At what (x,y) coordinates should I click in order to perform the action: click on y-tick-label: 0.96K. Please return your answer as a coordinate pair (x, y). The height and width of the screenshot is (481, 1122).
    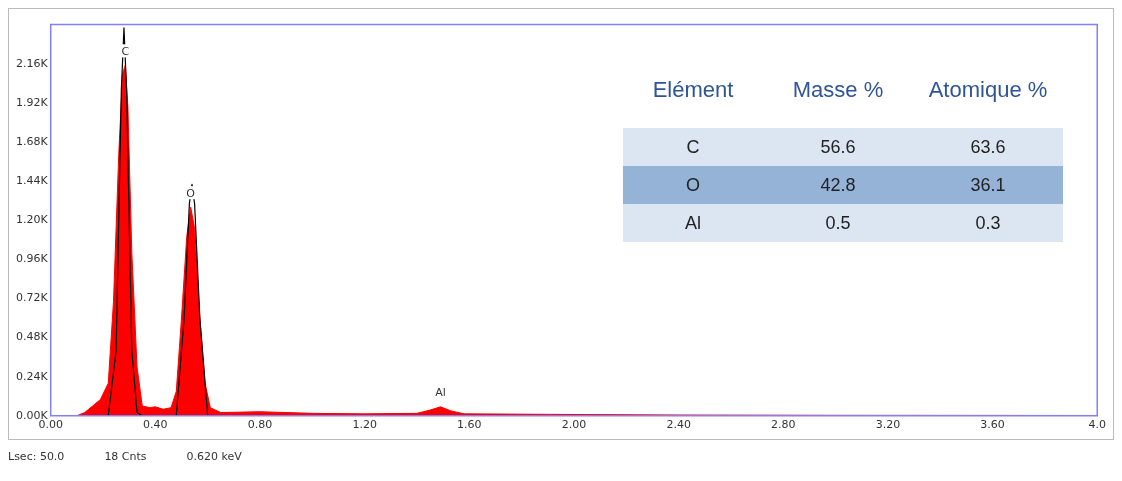
    Looking at the image, I should click on (32, 259).